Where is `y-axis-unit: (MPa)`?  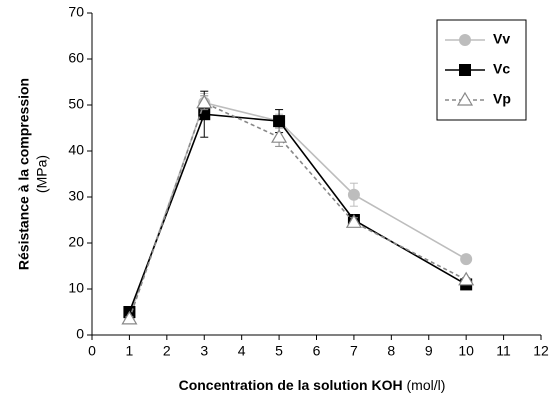 y-axis-unit: (MPa) is located at coordinates (42, 174).